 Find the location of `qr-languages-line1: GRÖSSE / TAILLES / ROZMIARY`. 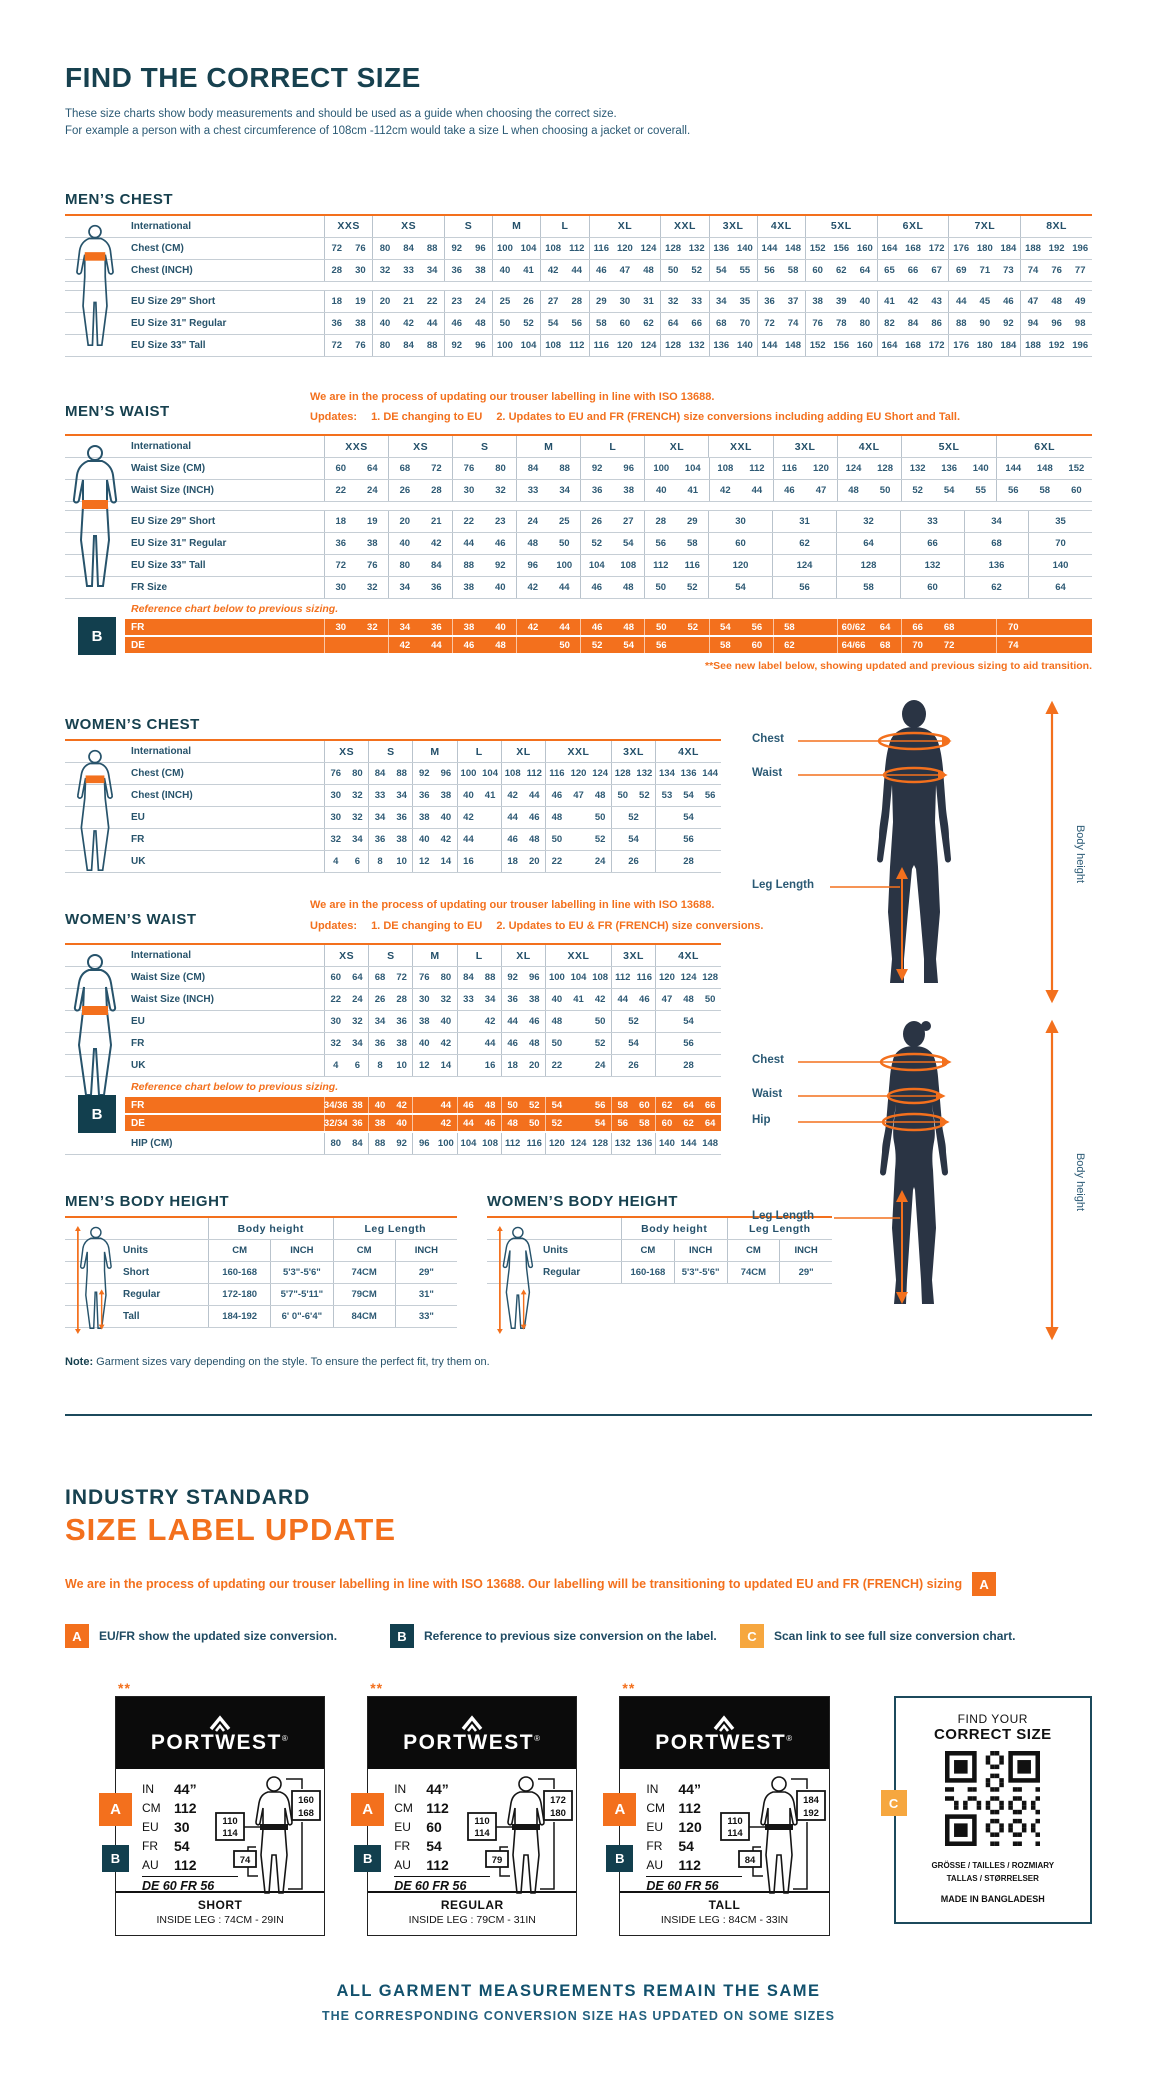

qr-languages-line1: GRÖSSE / TAILLES / ROZMIARY is located at coordinates (993, 1866).